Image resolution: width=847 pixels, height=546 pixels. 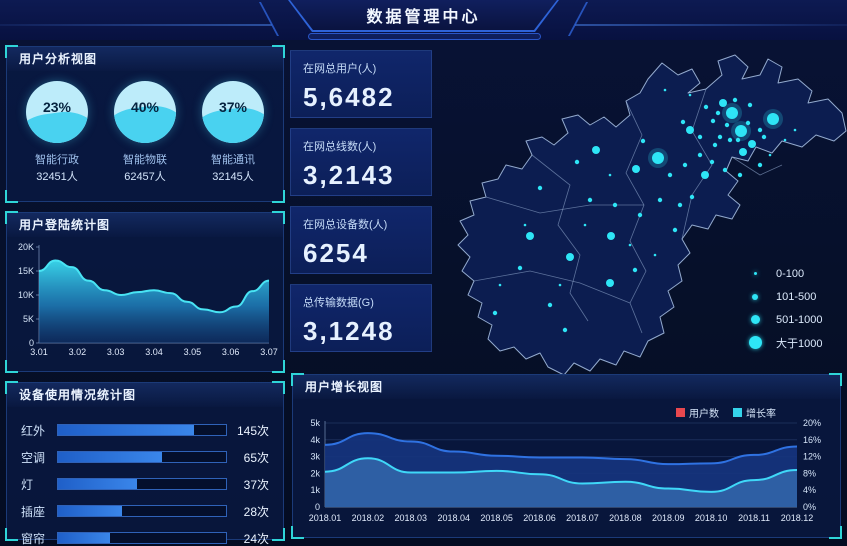 What do you see at coordinates (754, 412) in the screenshot?
I see `legend-item-growth-rate: 增长率` at bounding box center [754, 412].